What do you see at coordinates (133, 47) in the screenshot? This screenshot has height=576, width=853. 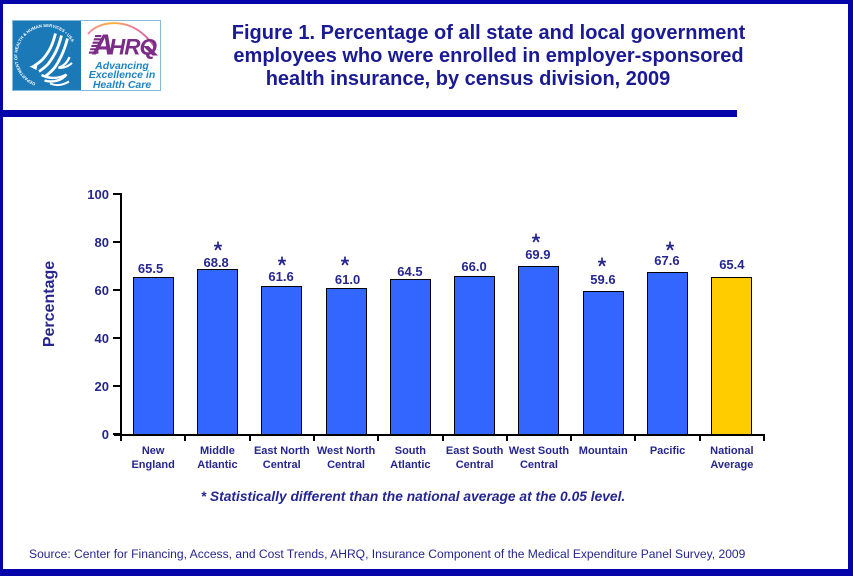 I see `svg-text: HRQ` at bounding box center [133, 47].